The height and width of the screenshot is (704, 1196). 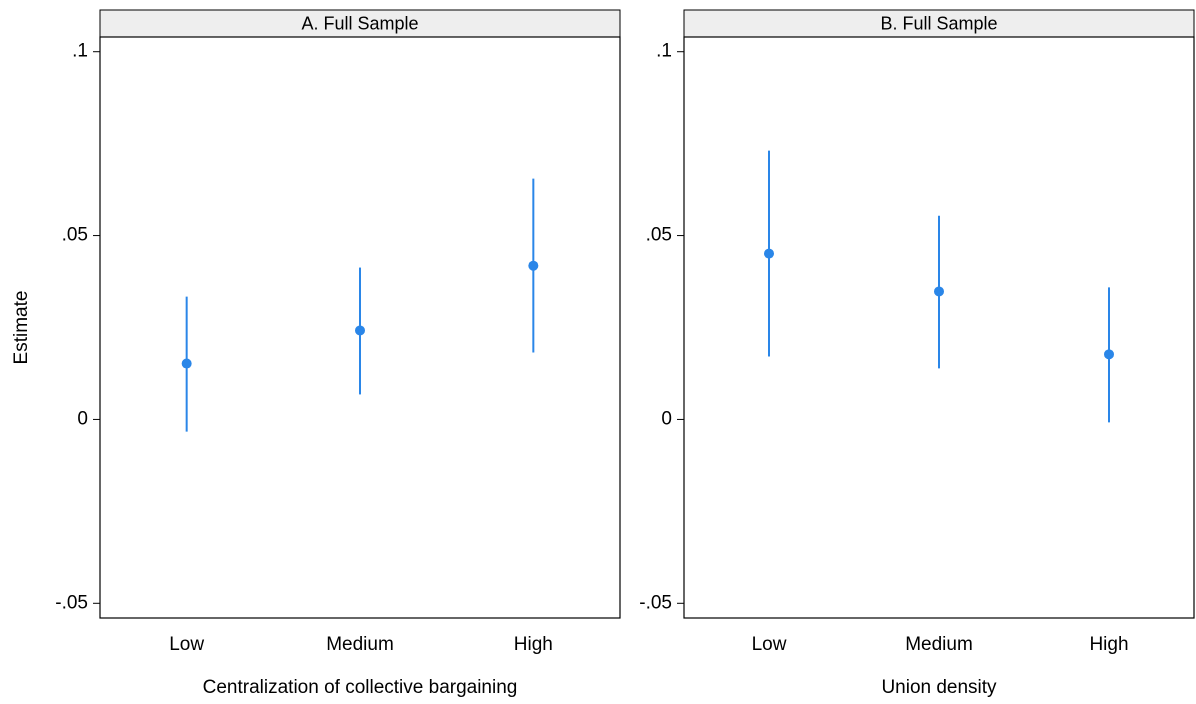 I want to click on y-axis-label: Estimate, so click(x=21, y=328).